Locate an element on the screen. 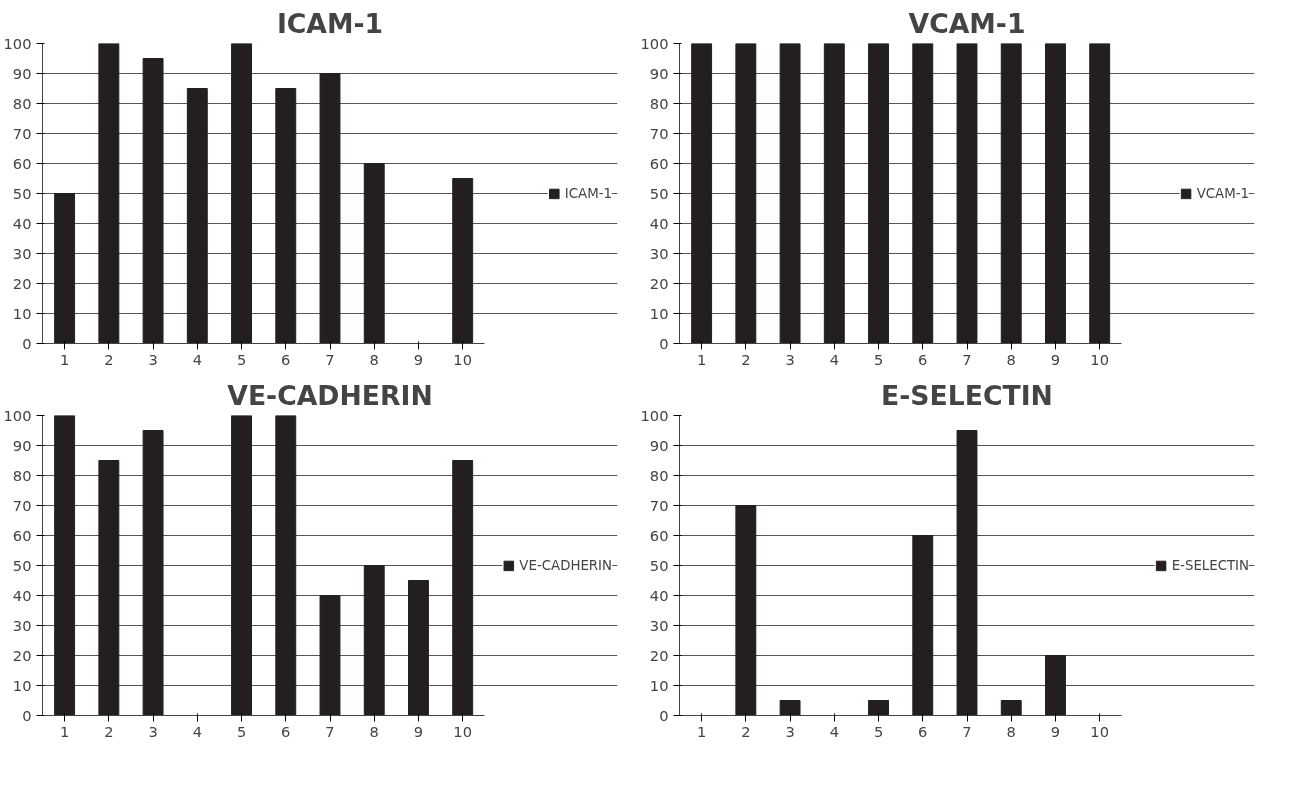 The image size is (1314, 788). legend-label: E-SELECTIN is located at coordinates (1210, 565).